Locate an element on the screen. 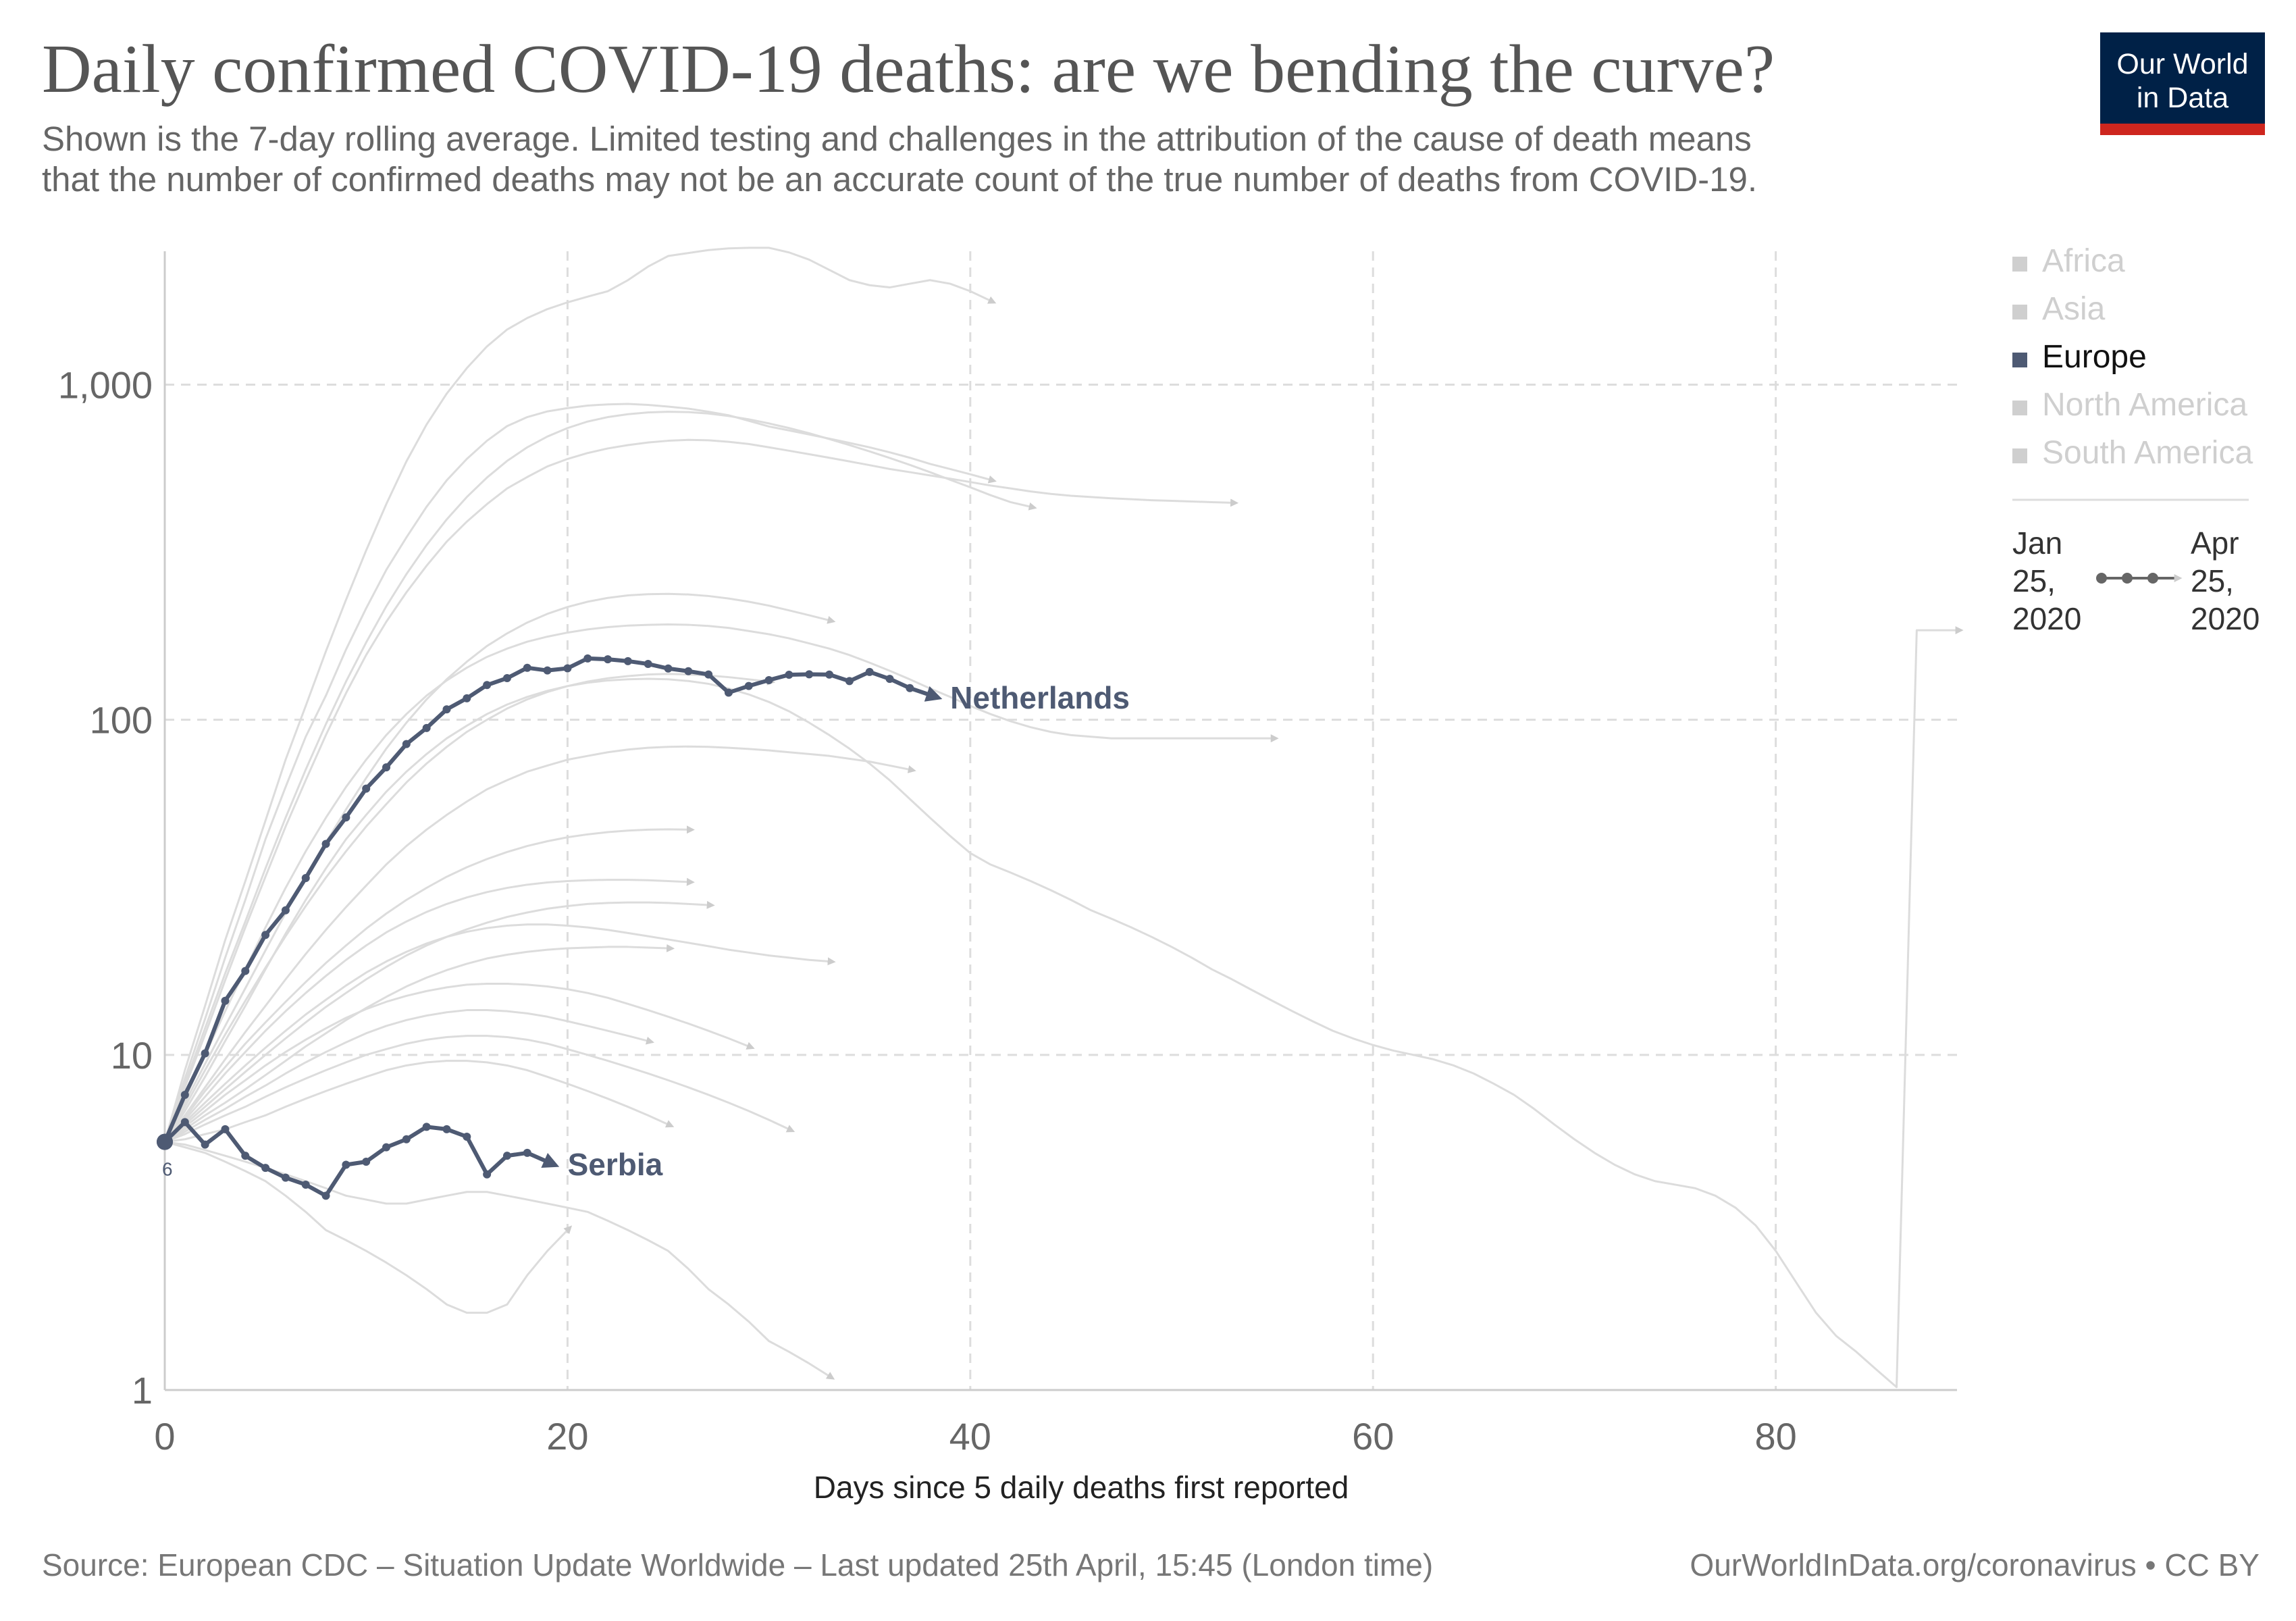  legend-item-south-america: South America is located at coordinates (2132, 453).